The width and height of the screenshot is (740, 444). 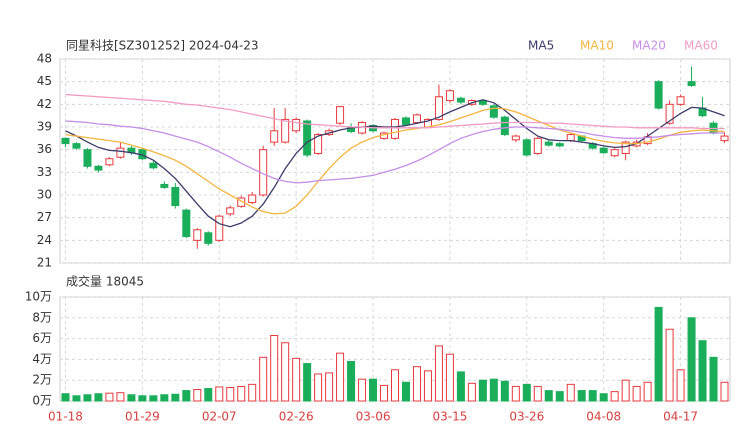 What do you see at coordinates (42, 380) in the screenshot?
I see `y-tick-label: 2万` at bounding box center [42, 380].